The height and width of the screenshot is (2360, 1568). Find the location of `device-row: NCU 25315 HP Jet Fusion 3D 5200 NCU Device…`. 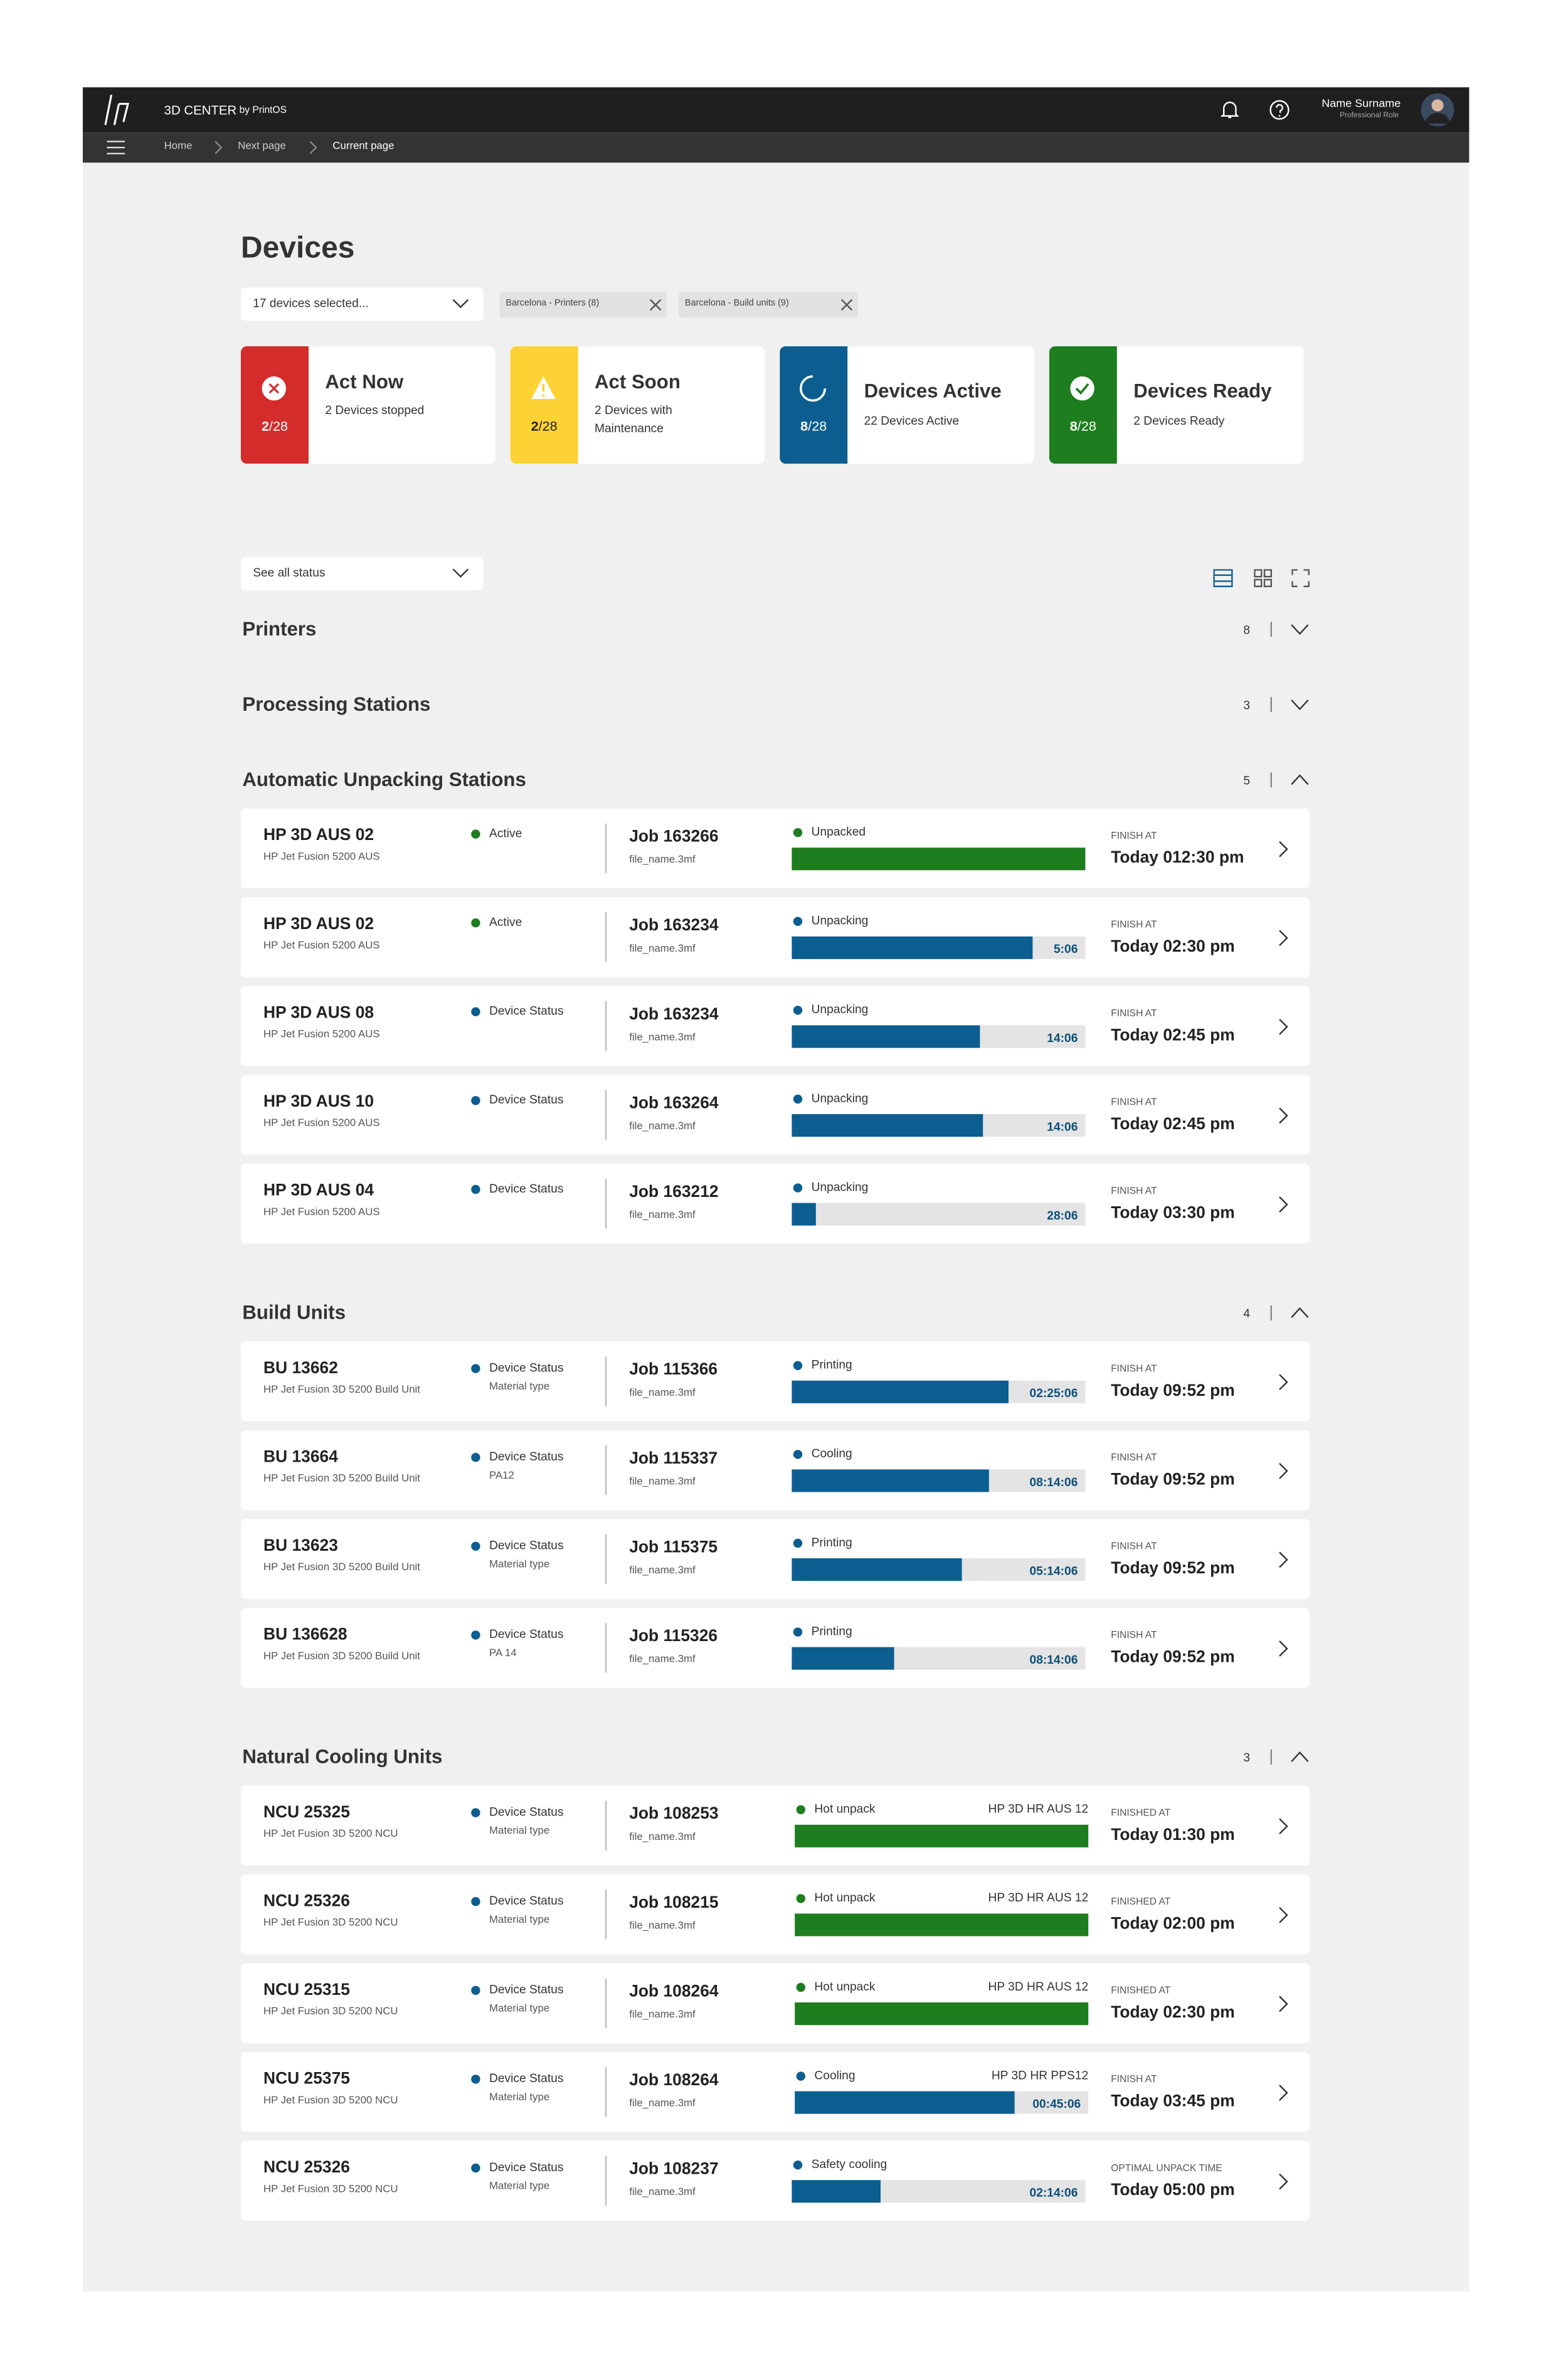

device-row: NCU 25315 HP Jet Fusion 3D 5200 NCU Device… is located at coordinates (775, 2003).